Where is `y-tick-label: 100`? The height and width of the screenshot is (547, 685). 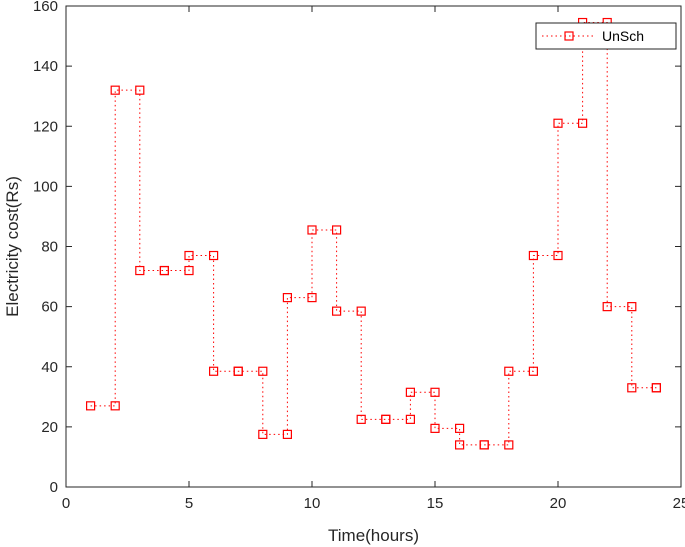
y-tick-label: 100 is located at coordinates (45, 186).